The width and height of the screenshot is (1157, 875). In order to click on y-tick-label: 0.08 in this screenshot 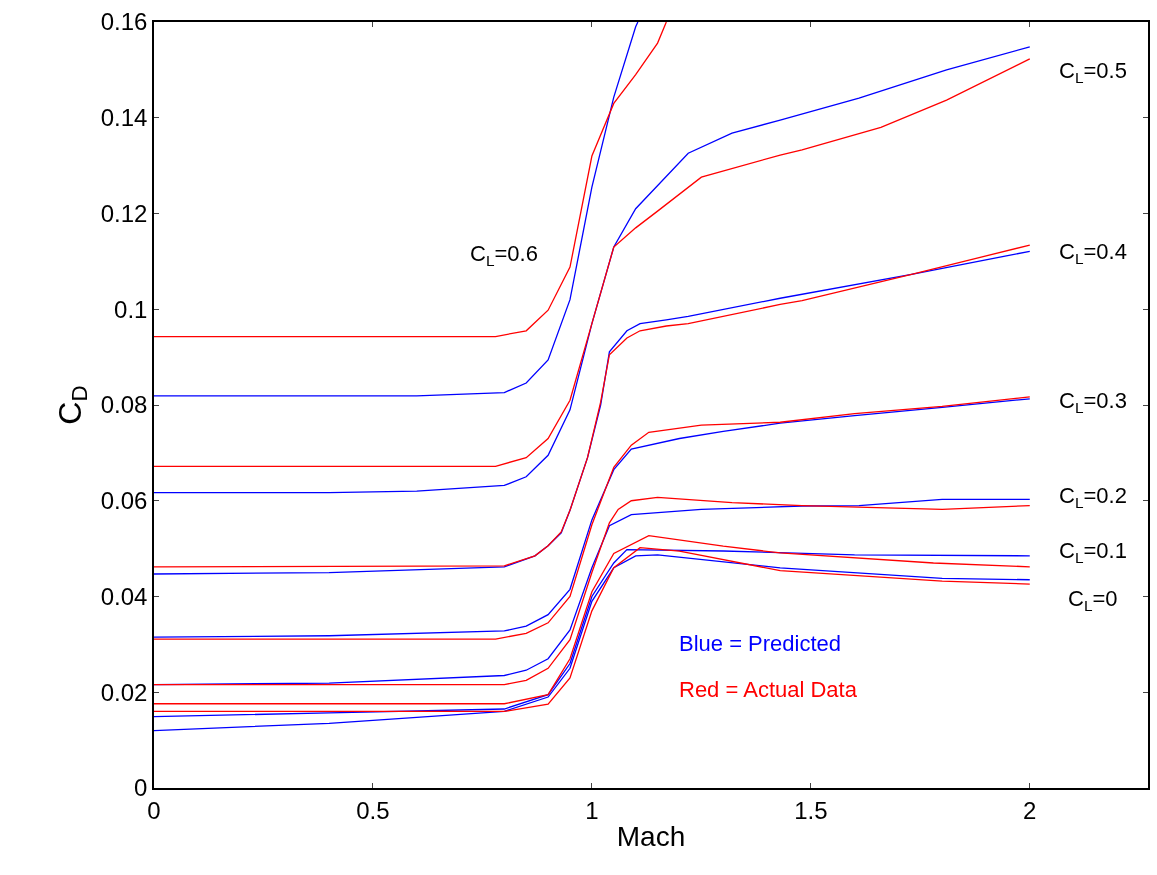, I will do `click(124, 405)`.